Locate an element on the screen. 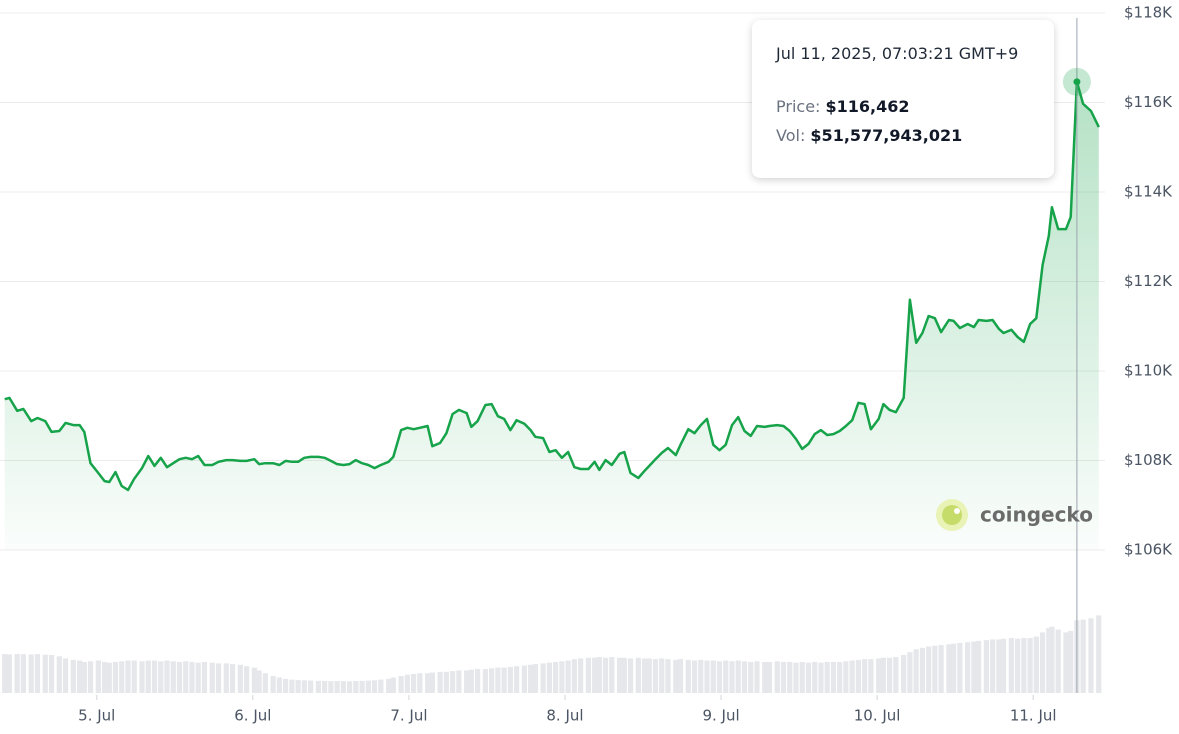 This screenshot has width=1179, height=734. y-tick-label: $116K is located at coordinates (1148, 102).